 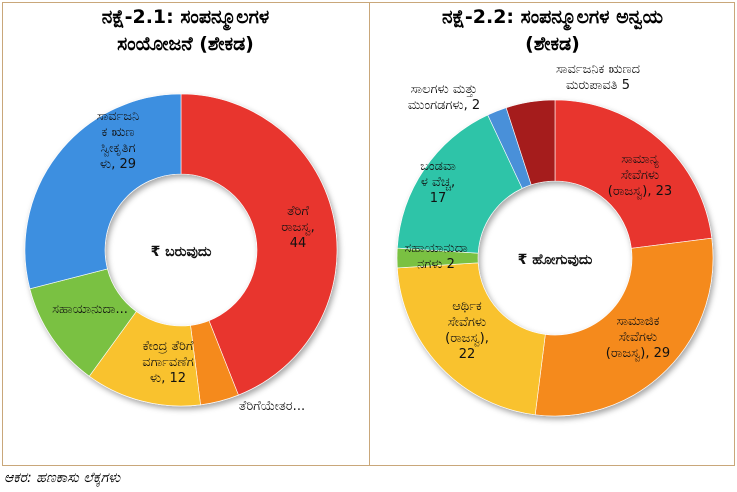 I want to click on chart1-slice-label-4: ಸಾರ್ವಜನಿ ಕ ಋಣ ಸ್ವೀಕೃತಿಗ ಳು, 29, so click(x=118, y=140).